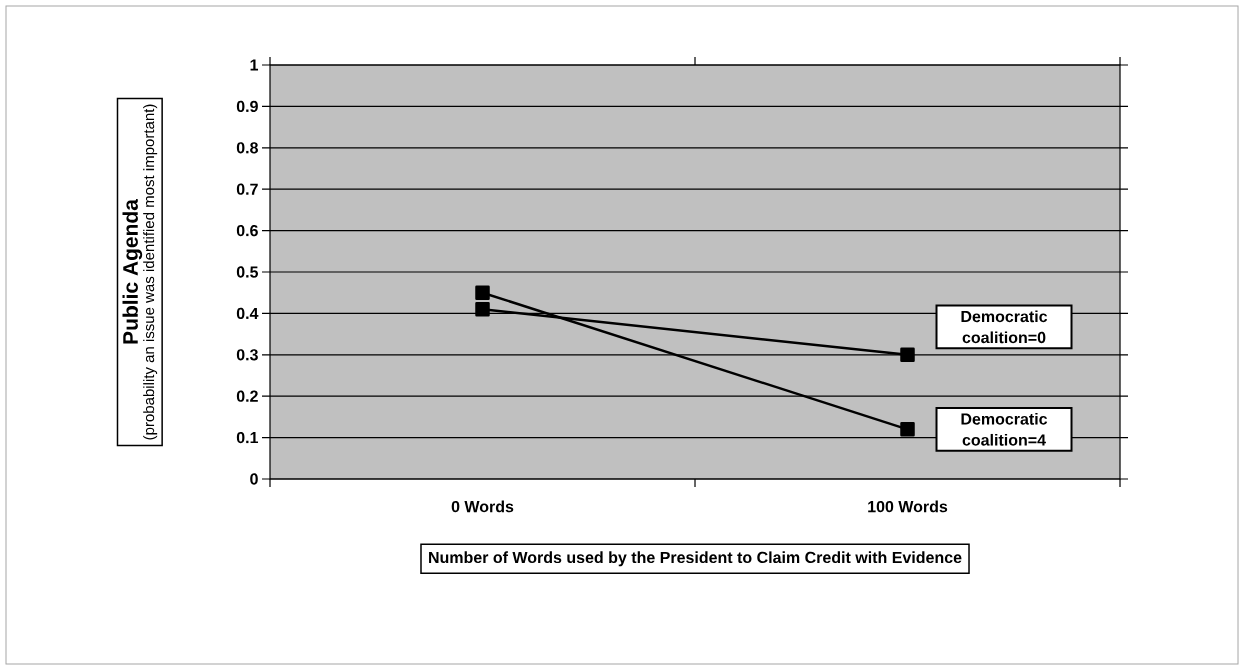 This screenshot has width=1244, height=670. I want to click on y-tick-label: 0.9, so click(247, 106).